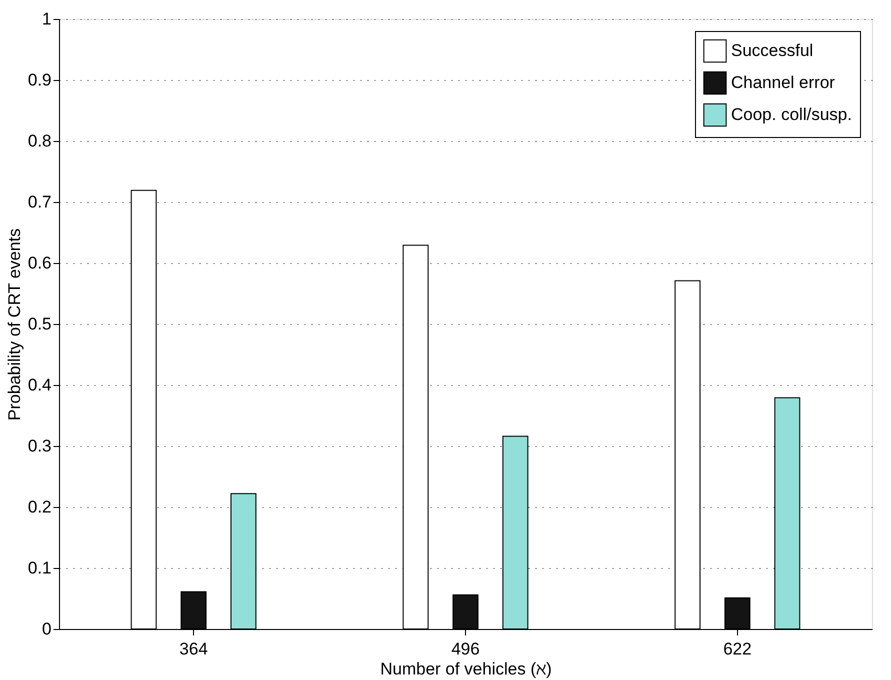 The image size is (891, 680). What do you see at coordinates (40, 80) in the screenshot?
I see `y-tick-label: 0.9` at bounding box center [40, 80].